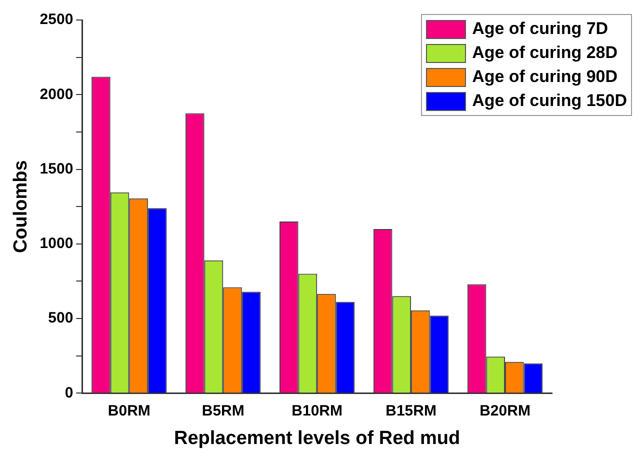 The height and width of the screenshot is (458, 640). Describe the element at coordinates (317, 438) in the screenshot. I see `x-axis-title: Replacement levels of Red mud` at that location.